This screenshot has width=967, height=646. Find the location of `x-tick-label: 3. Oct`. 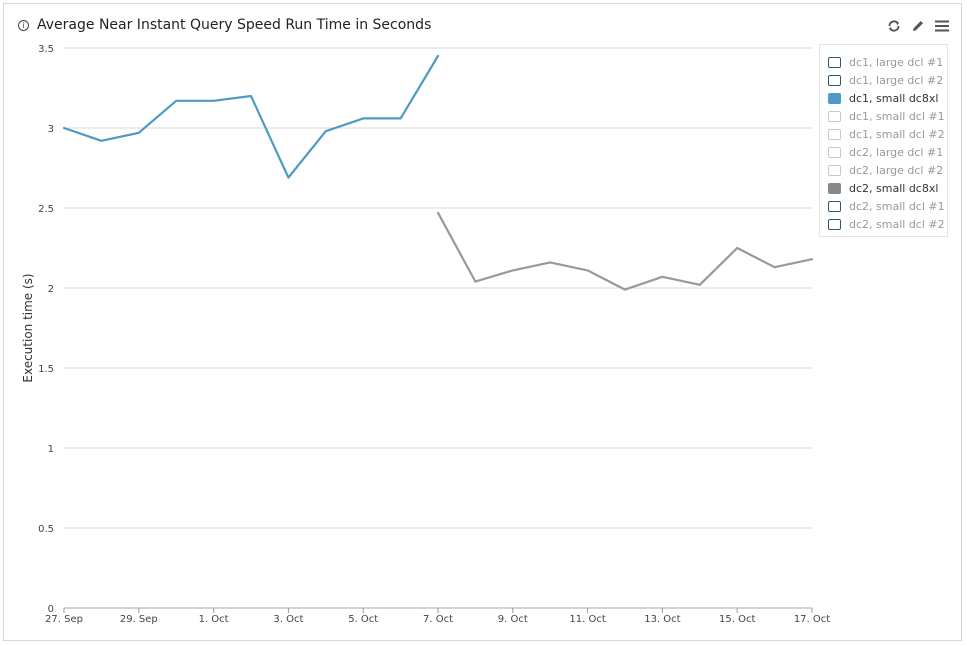

x-tick-label: 3. Oct is located at coordinates (288, 619).